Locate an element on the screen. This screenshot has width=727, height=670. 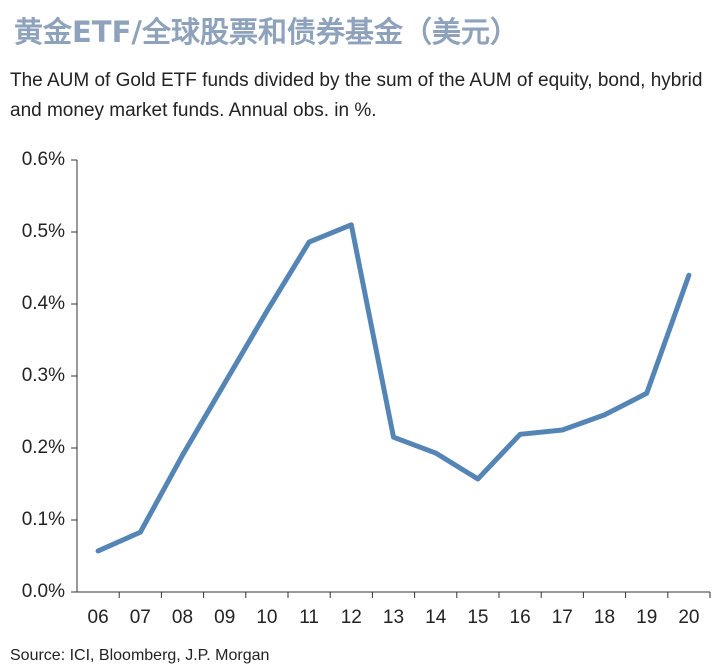
x-tick-label: 17 is located at coordinates (562, 617).